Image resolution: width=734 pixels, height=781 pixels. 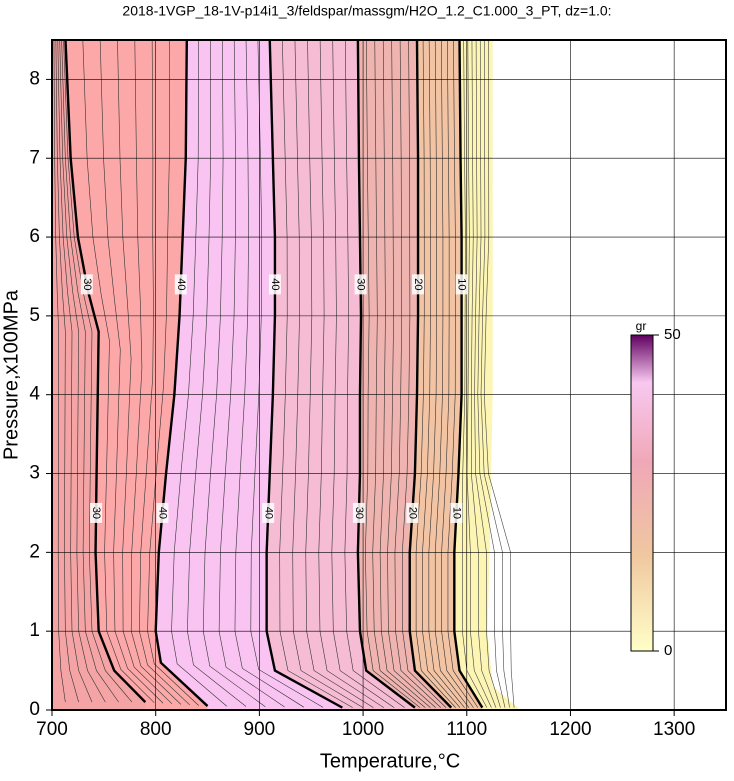 What do you see at coordinates (390, 761) in the screenshot?
I see `x-axis-label: Temperature,°C` at bounding box center [390, 761].